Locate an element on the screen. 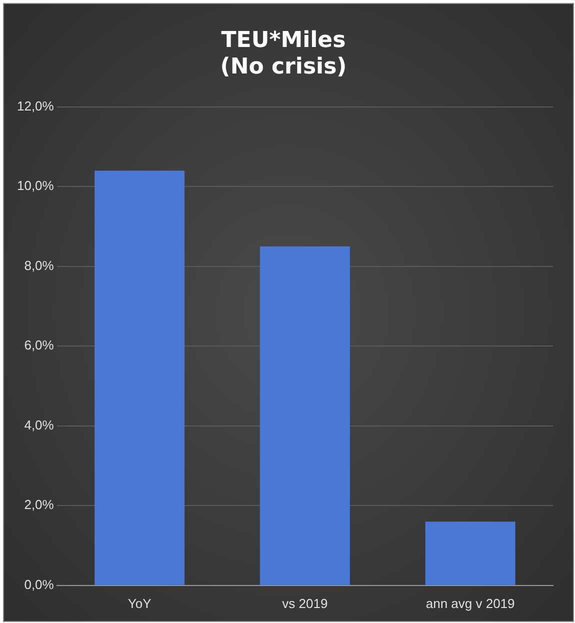 The width and height of the screenshot is (575, 623). y-tick-label: 2,0% is located at coordinates (39, 504).